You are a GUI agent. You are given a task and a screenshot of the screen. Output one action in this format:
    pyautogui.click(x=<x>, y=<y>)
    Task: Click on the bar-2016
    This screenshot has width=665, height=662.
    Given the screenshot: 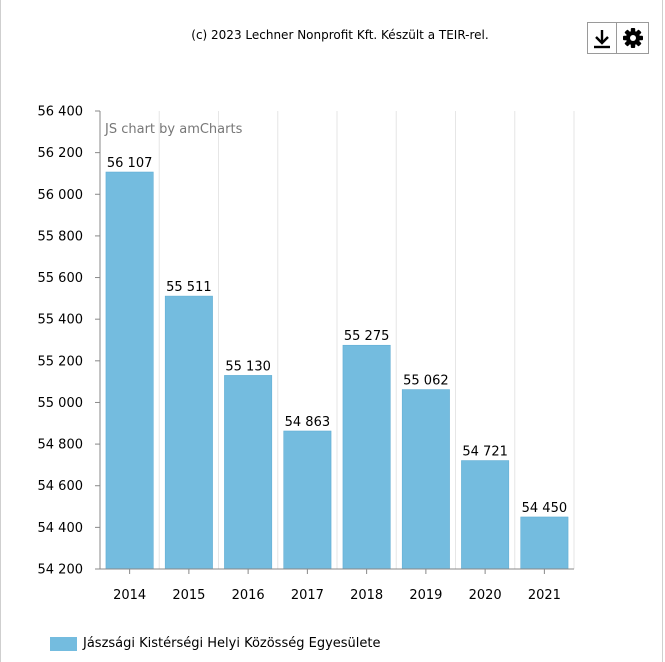 What is the action you would take?
    pyautogui.click(x=248, y=472)
    